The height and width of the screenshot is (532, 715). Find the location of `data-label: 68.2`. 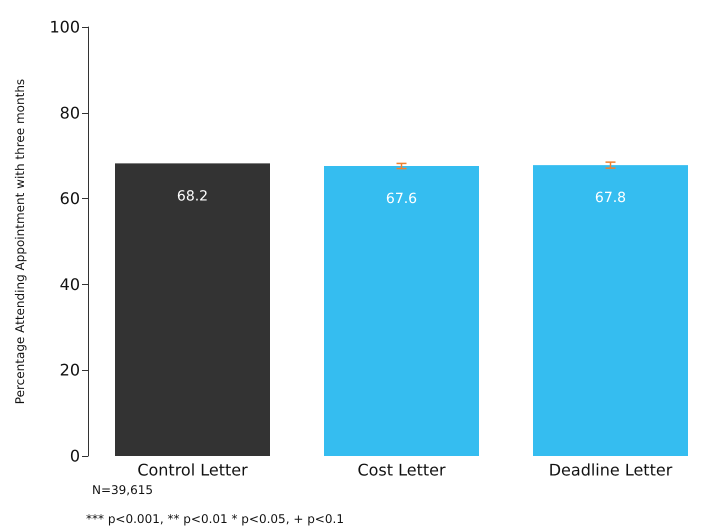

data-label: 68.2 is located at coordinates (192, 196).